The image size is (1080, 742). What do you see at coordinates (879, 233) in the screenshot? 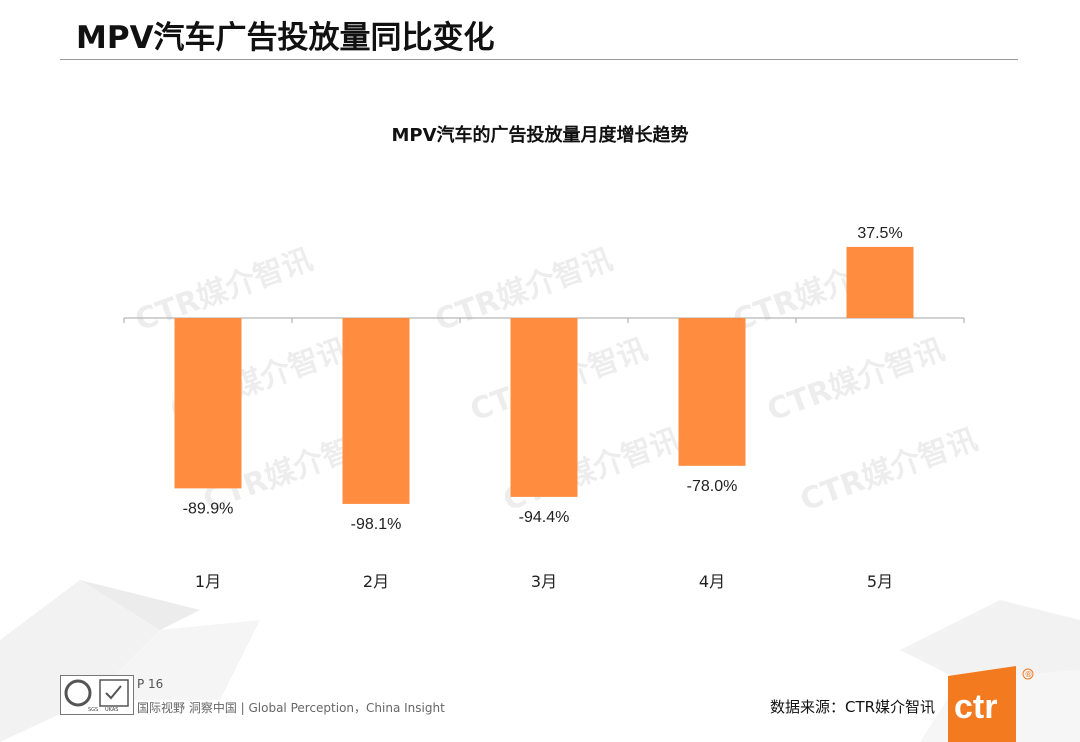
I see `data-label: 37.5%` at bounding box center [879, 233].